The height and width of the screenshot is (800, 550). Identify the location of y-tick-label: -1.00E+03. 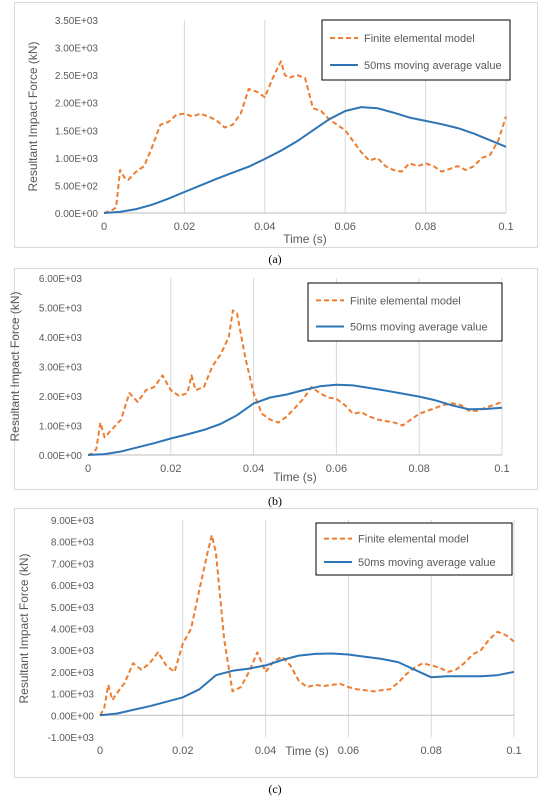
(71, 738).